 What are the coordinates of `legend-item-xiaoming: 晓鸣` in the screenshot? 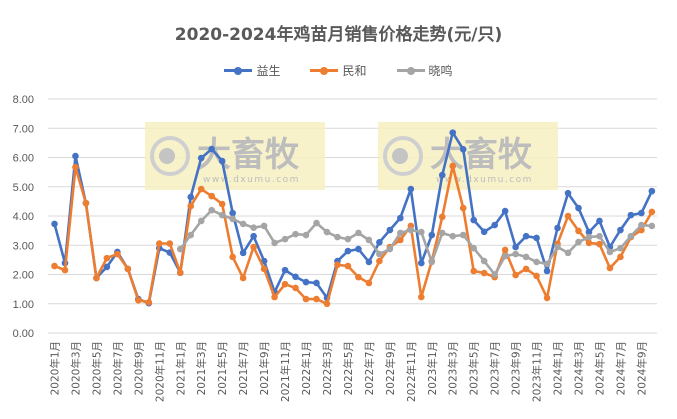 It's located at (424, 70).